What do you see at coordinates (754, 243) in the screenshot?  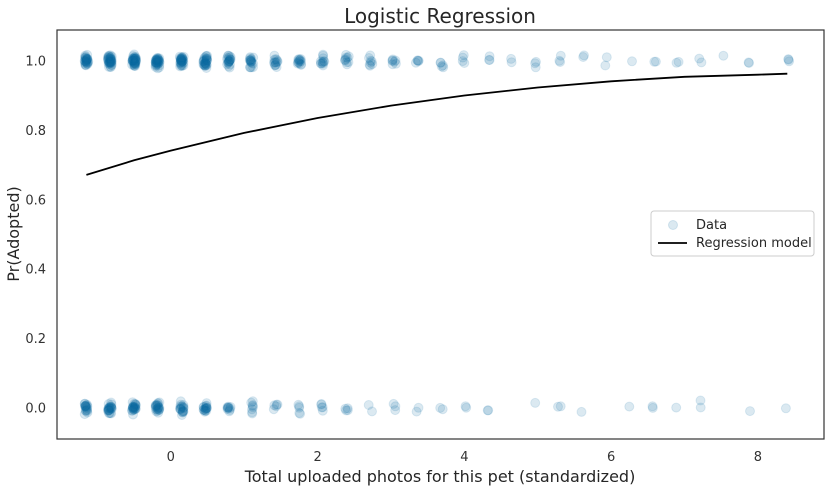 I see `legend-regression-label: Regression model` at bounding box center [754, 243].